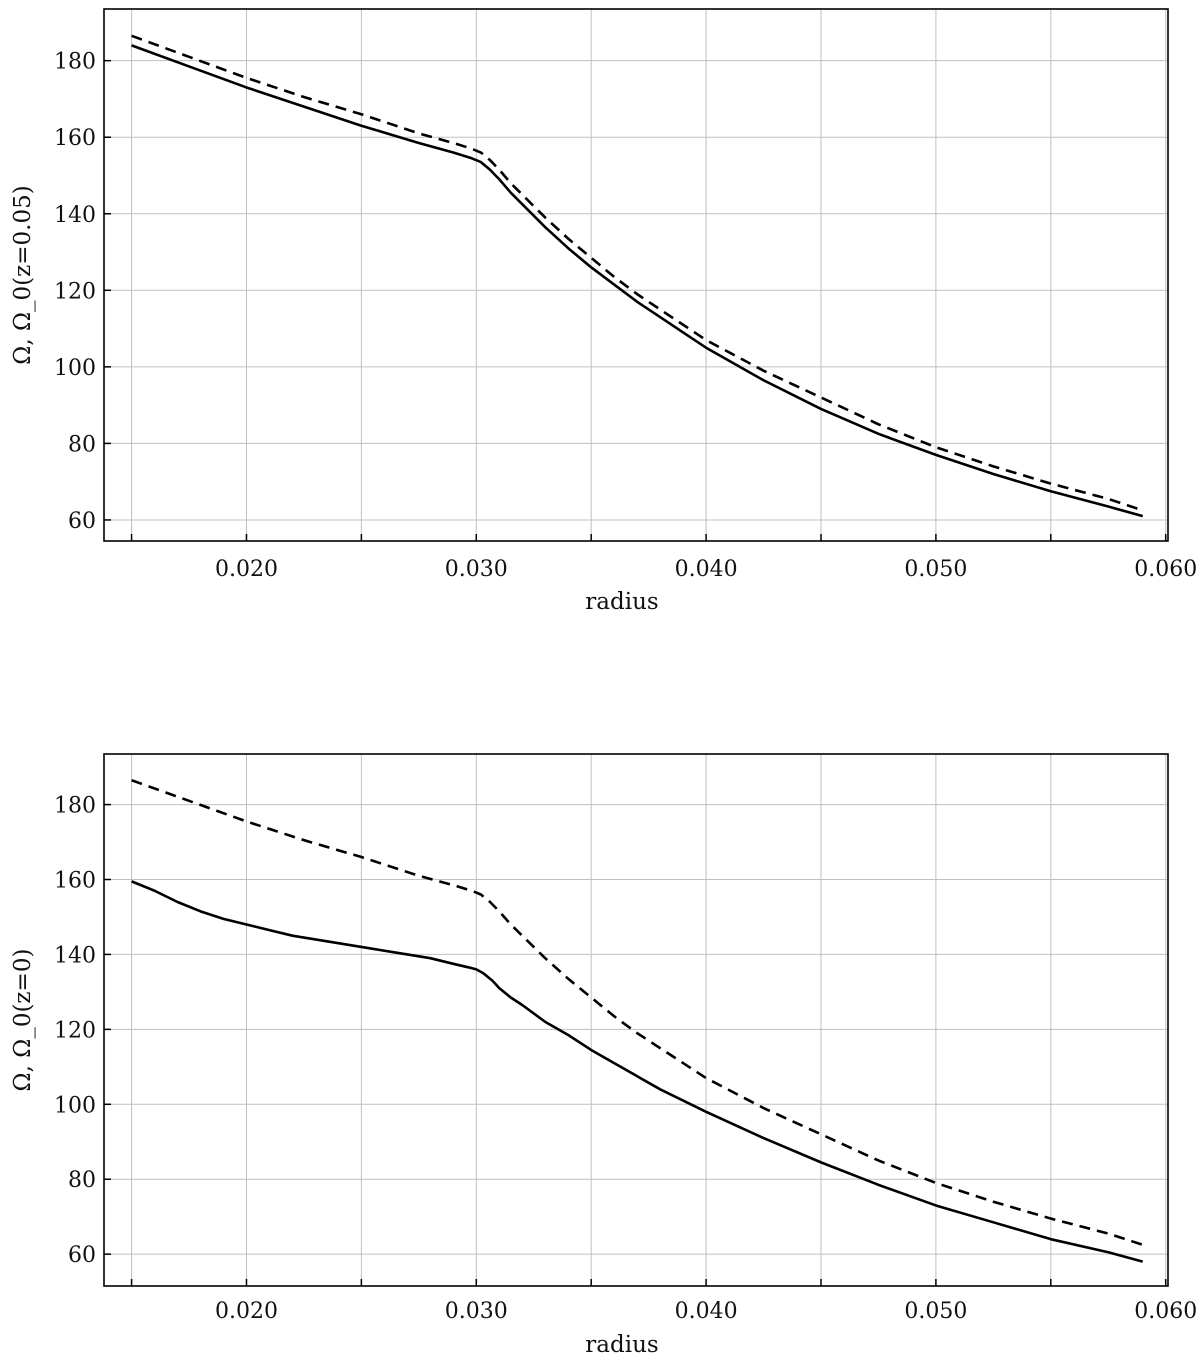 This screenshot has width=1200, height=1358. I want to click on bottom-y-tick-labels: 60 80 100 120 140 160 180, so click(75, 1031).